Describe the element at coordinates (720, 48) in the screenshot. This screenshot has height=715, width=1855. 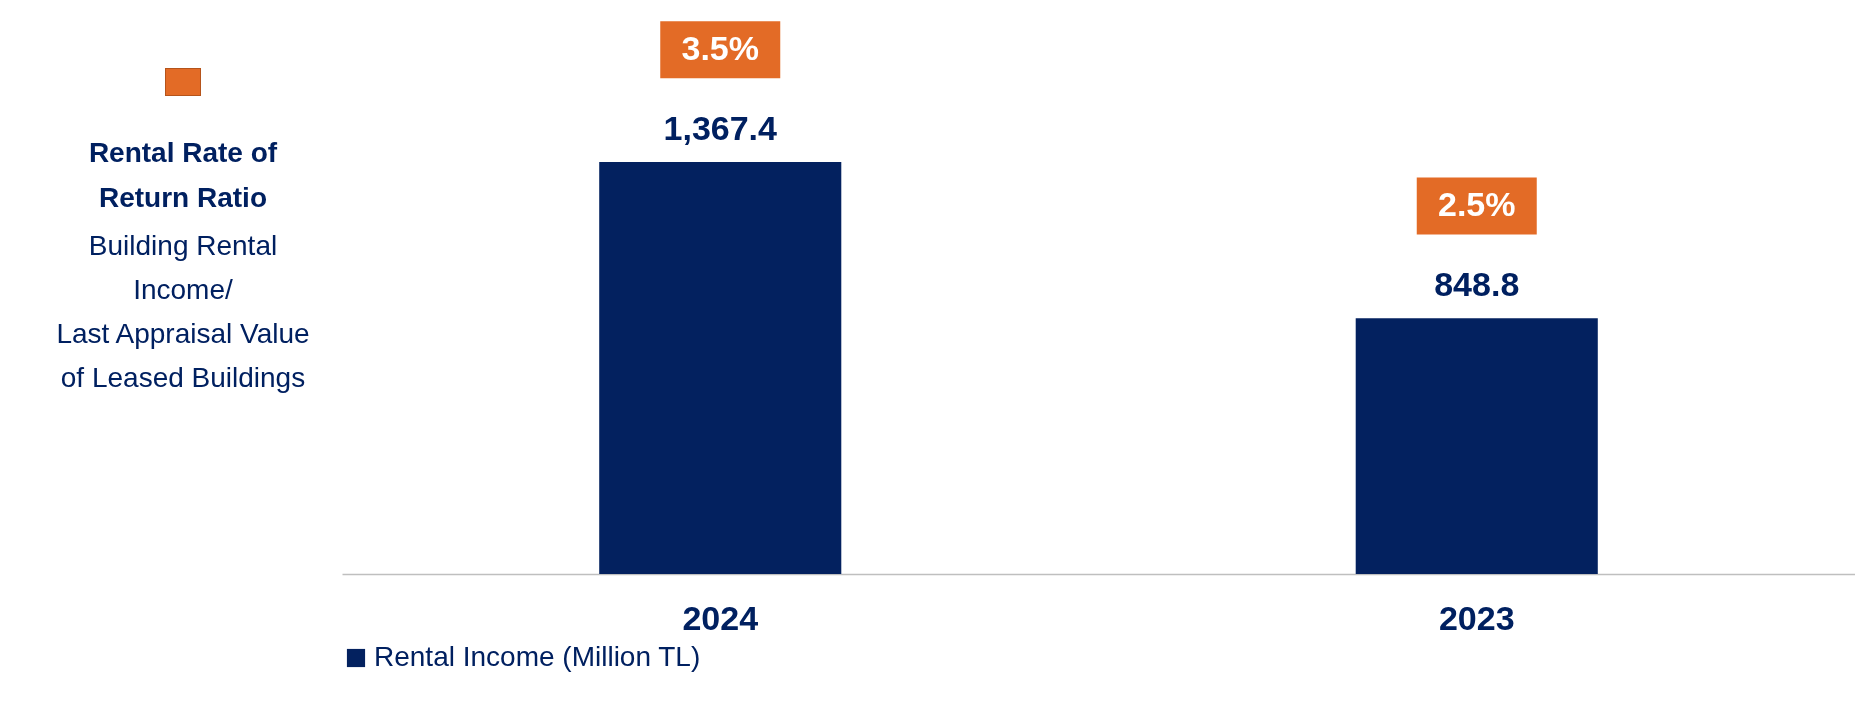
I see `text: 3.5%` at that location.